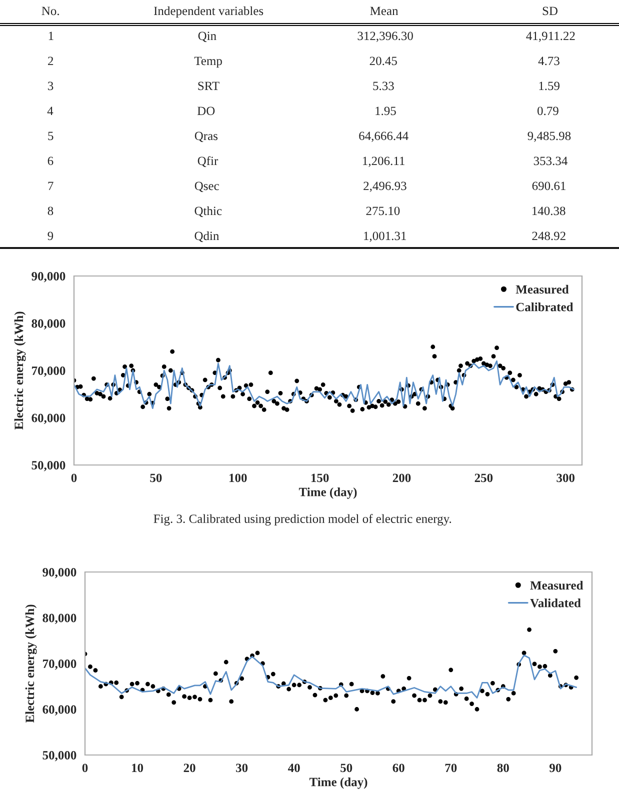  What do you see at coordinates (307, 212) in the screenshot?
I see `text: 8 Qthic 275.10 140.38` at bounding box center [307, 212].